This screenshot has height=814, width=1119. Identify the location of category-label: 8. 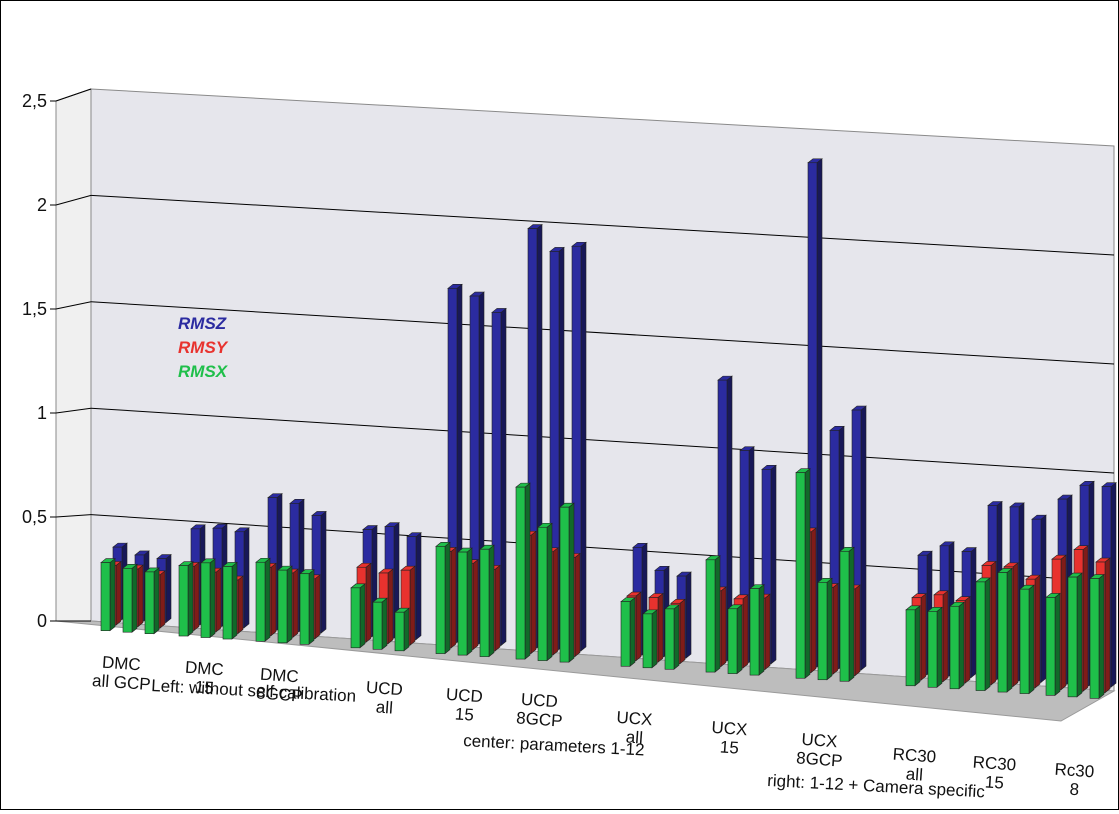
(1074, 790).